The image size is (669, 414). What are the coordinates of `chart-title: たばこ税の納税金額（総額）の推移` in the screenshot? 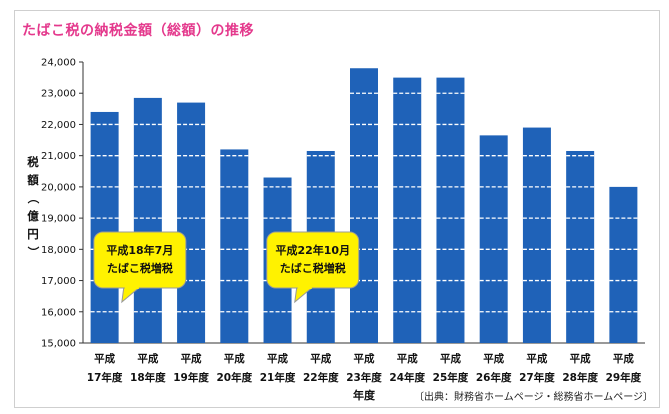 It's located at (138, 31).